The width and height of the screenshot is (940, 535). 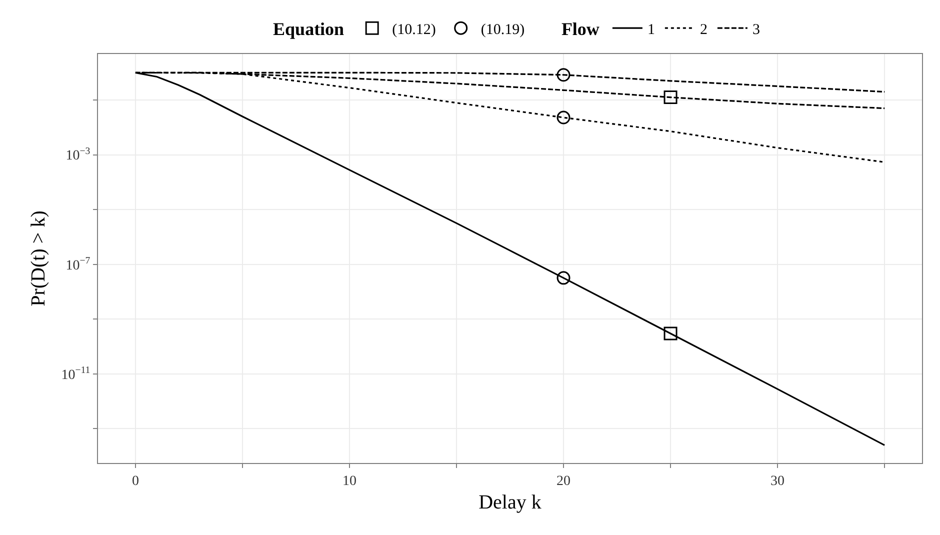 I want to click on legend-label: (10.12), so click(x=414, y=30).